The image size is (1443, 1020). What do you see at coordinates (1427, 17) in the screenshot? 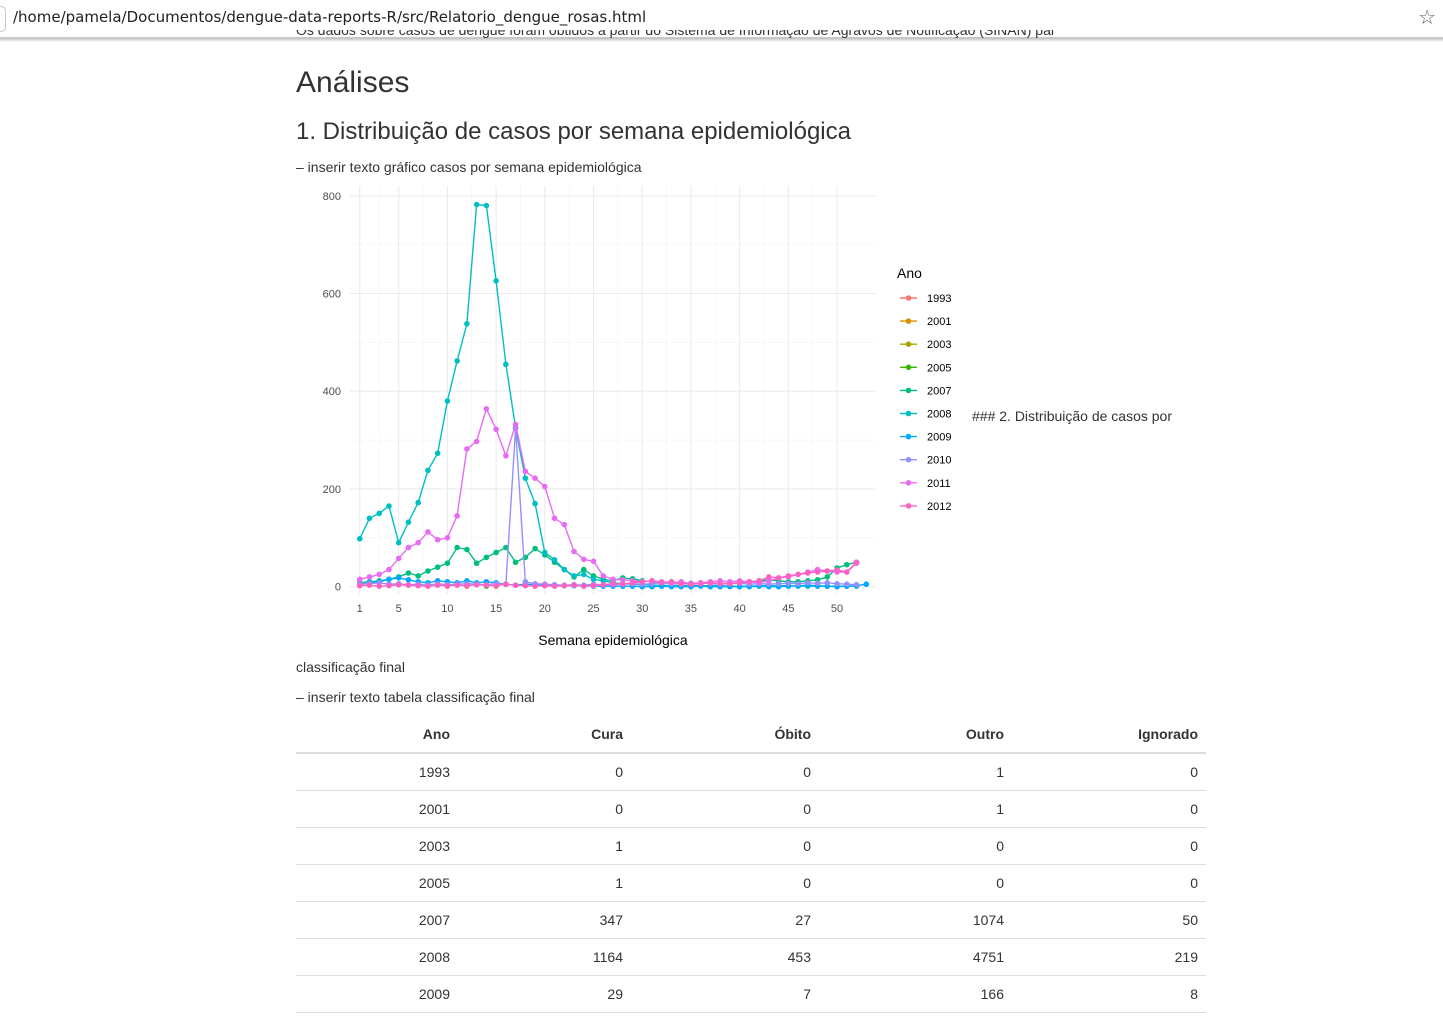
I see `bookmark-star-icon: ☆` at bounding box center [1427, 17].